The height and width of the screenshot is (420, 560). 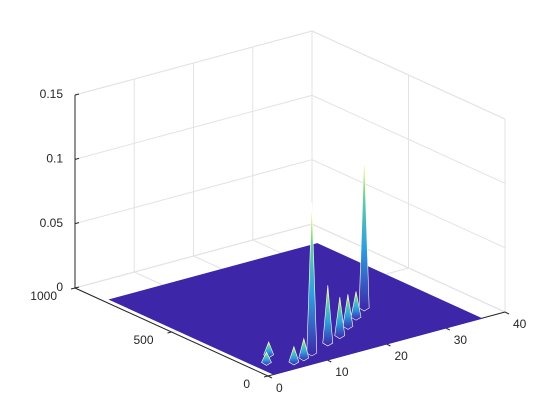 I want to click on x-tick-label: 0, so click(x=279, y=388).